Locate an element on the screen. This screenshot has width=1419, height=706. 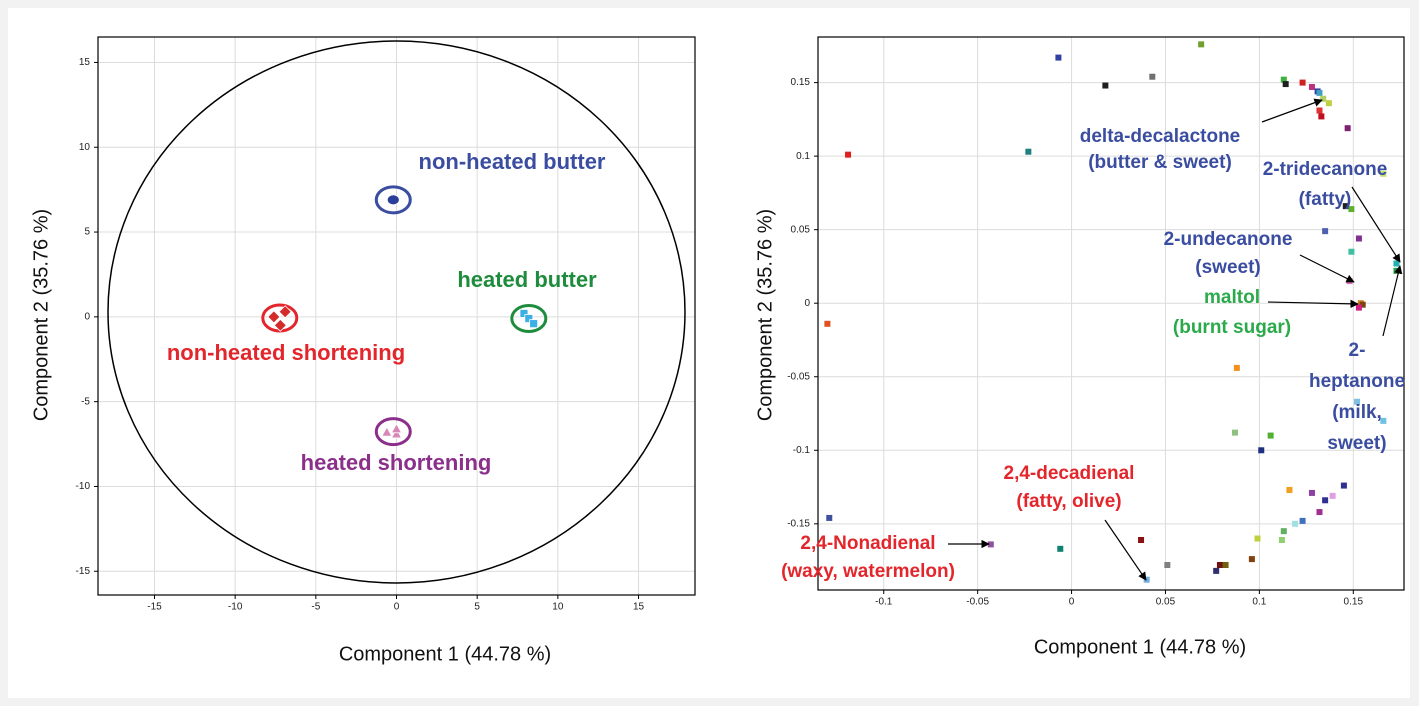
x-tick-label: -5 is located at coordinates (315, 607).